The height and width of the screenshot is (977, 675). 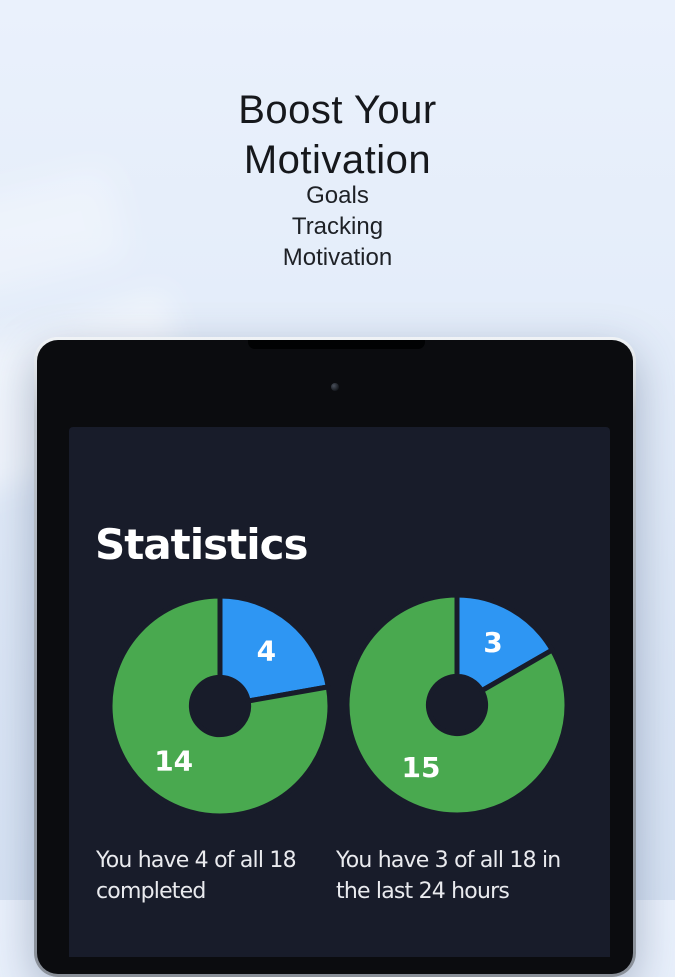 What do you see at coordinates (423, 891) in the screenshot?
I see `caption-line: the last 24 hours` at bounding box center [423, 891].